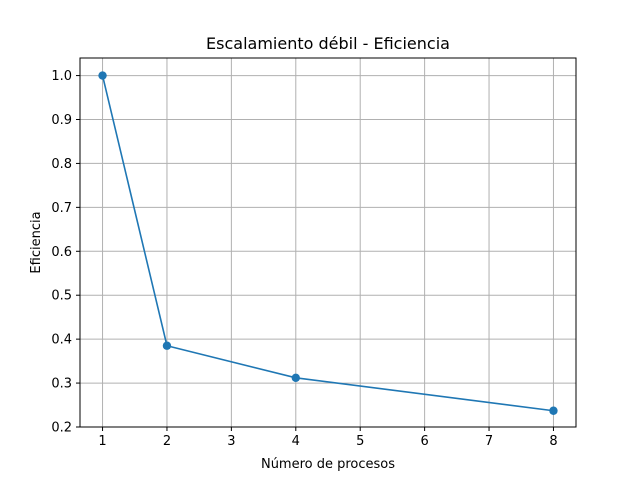 Image resolution: width=640 pixels, height=480 pixels. I want to click on y-tick-label: 0.5, so click(61, 296).